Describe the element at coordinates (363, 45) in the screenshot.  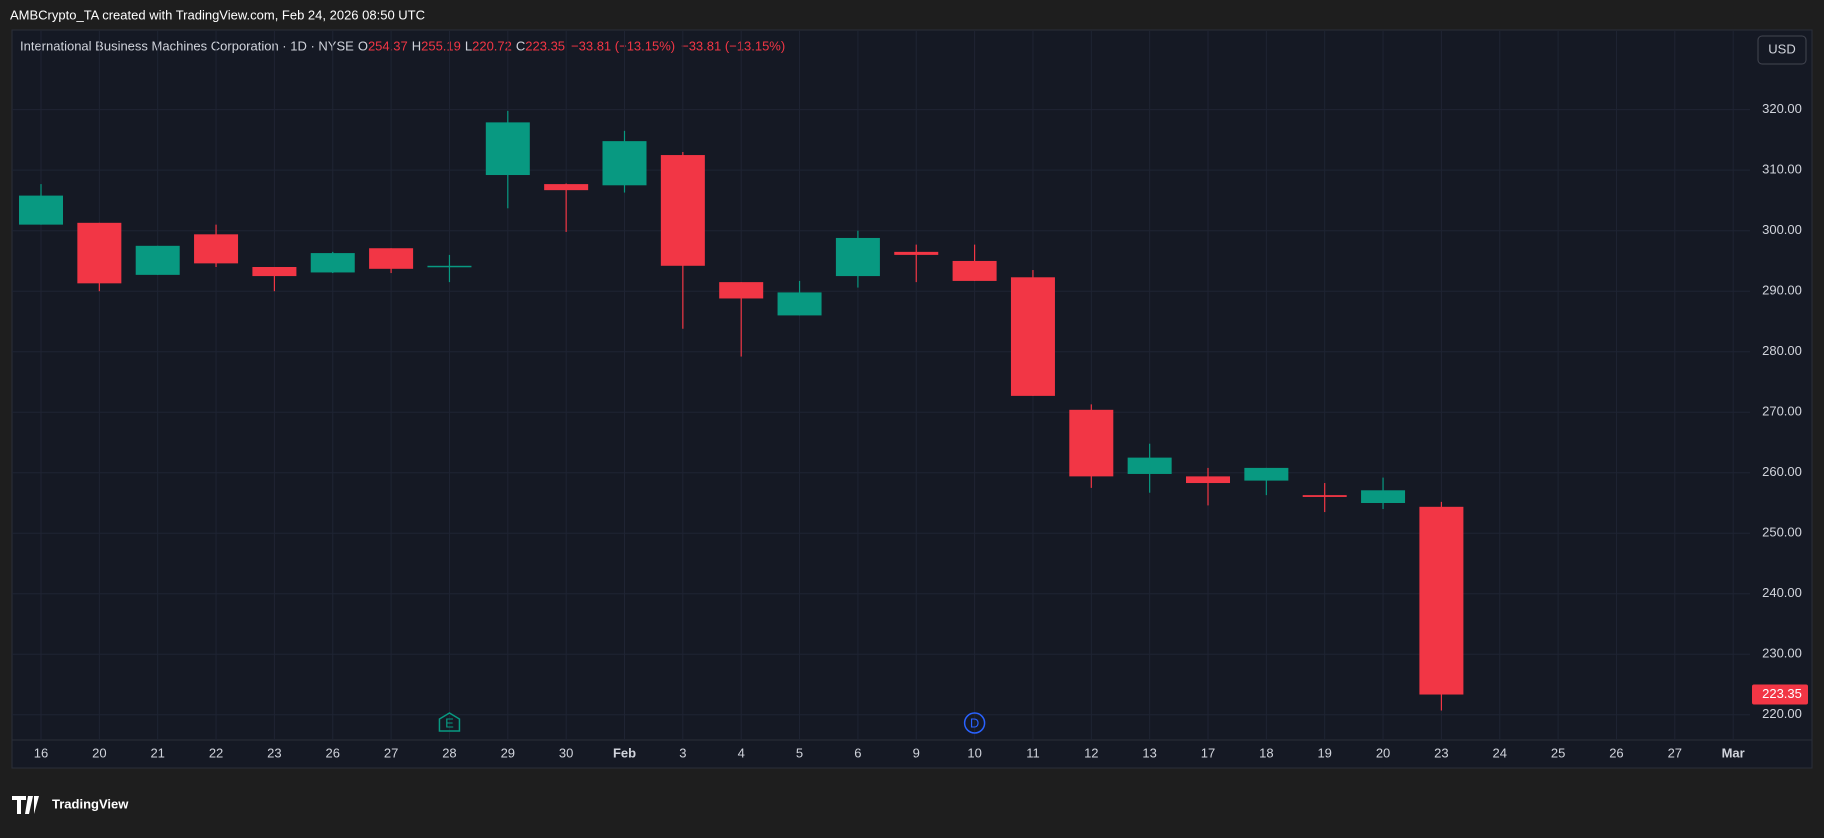
I see `legend-key: O` at that location.